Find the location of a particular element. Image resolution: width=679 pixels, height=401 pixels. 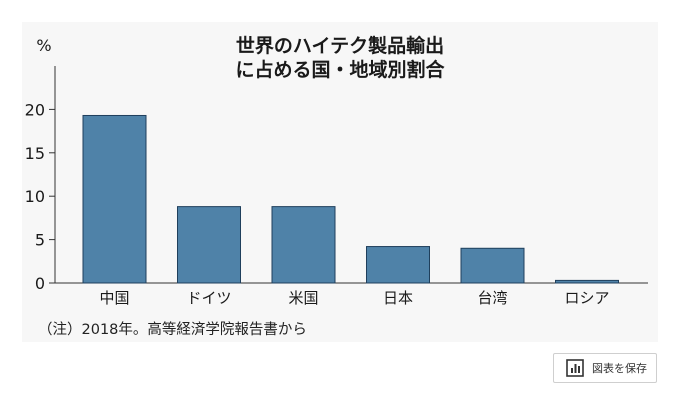

chart-title-line-2: に占める国・地域別割合 is located at coordinates (340, 70).